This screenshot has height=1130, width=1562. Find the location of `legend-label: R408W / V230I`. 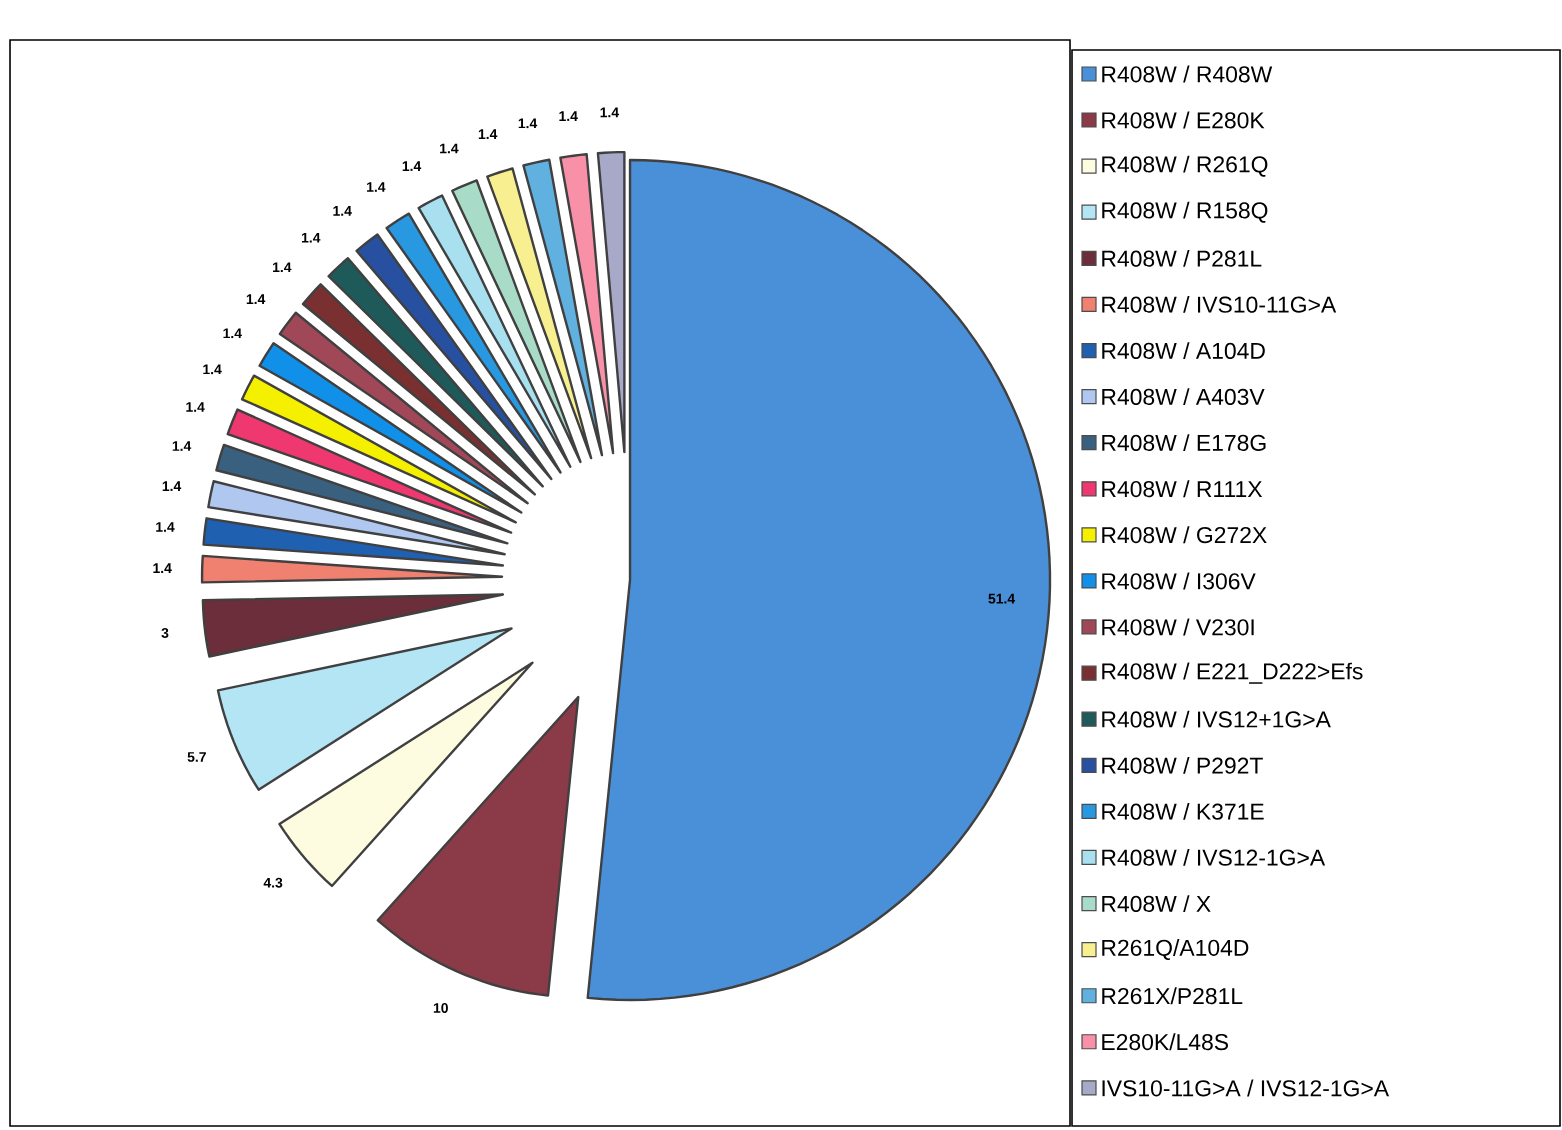

legend-label: R408W / V230I is located at coordinates (1178, 627).